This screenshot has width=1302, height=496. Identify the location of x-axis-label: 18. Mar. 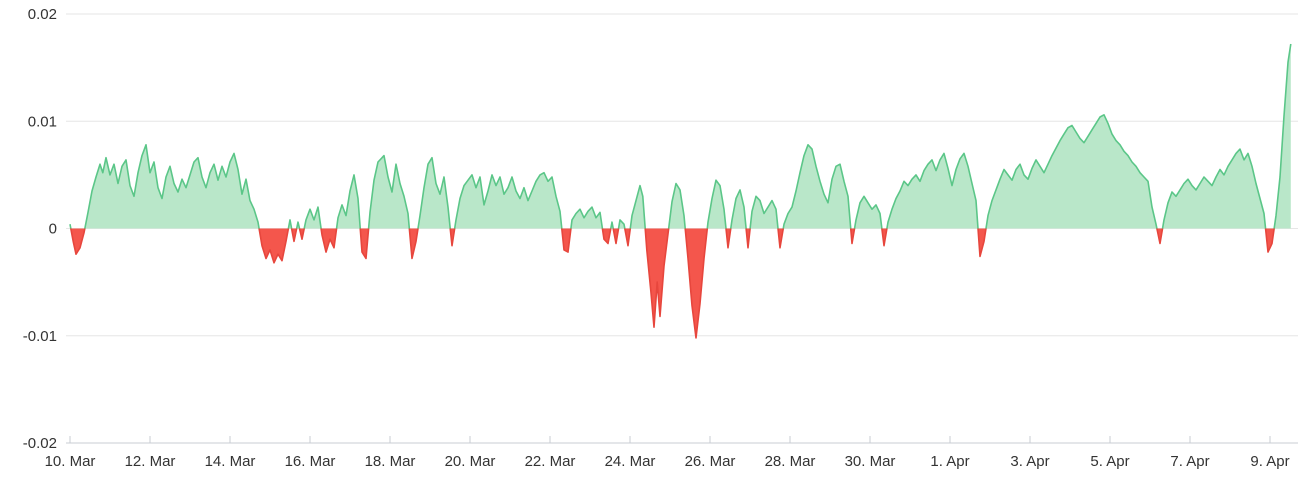
(390, 461).